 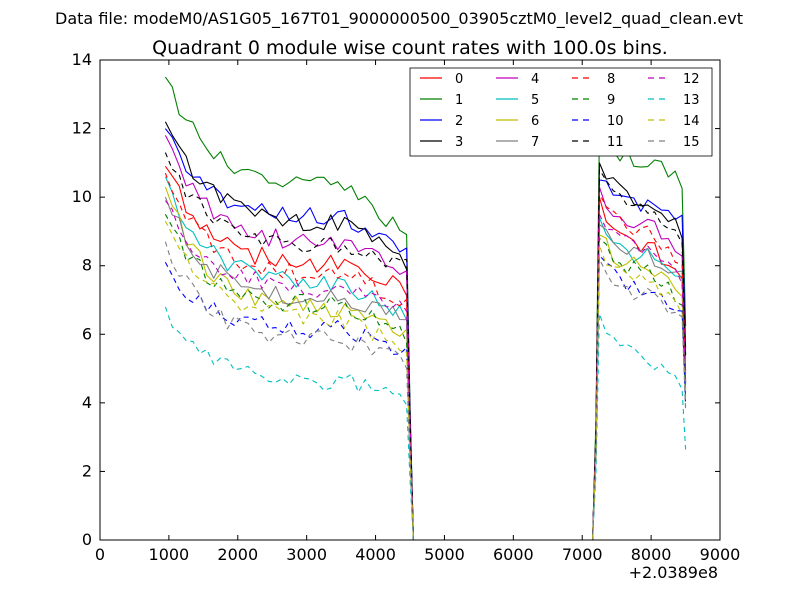 What do you see at coordinates (375, 554) in the screenshot?
I see `x-tick-label: 4000` at bounding box center [375, 554].